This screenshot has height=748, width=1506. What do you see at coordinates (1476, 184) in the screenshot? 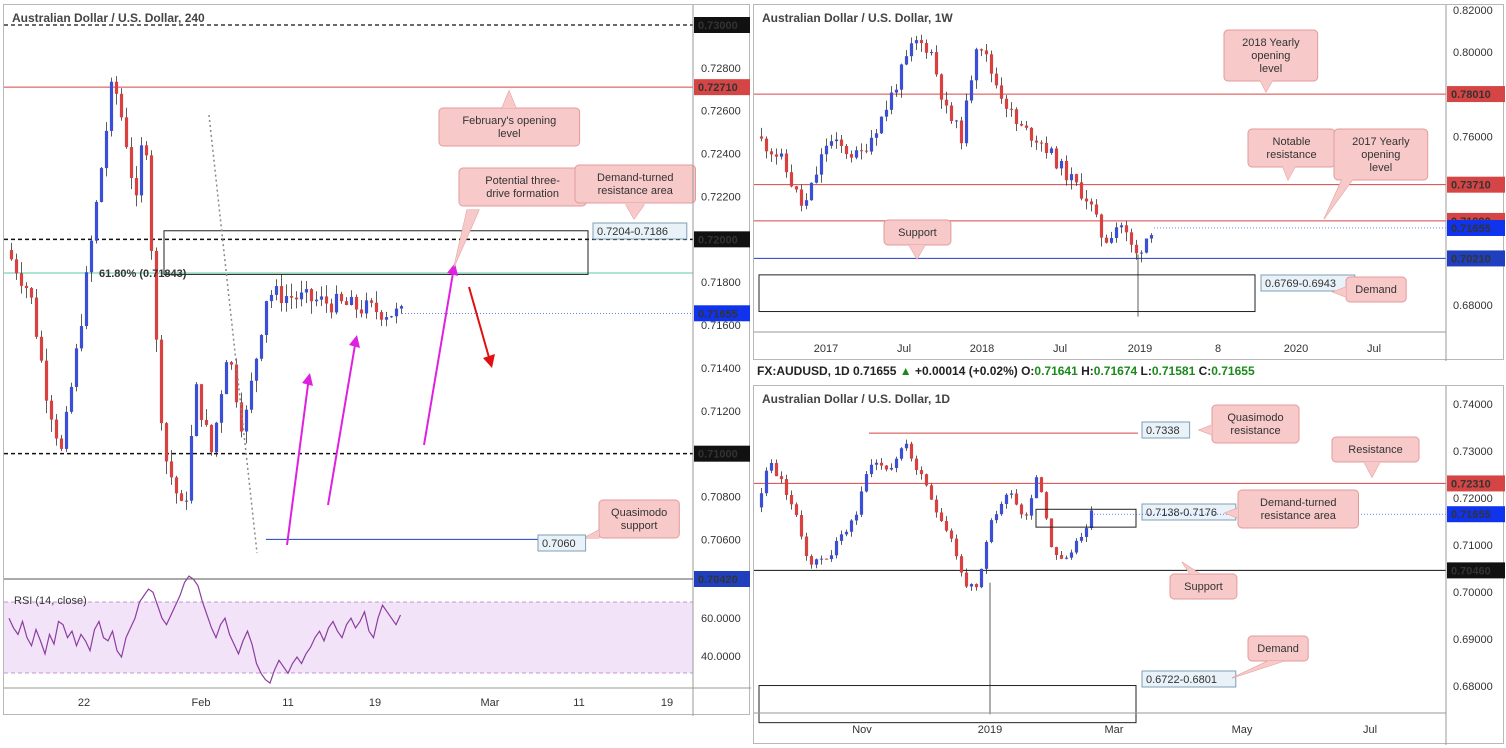
I see `w-price-tag-0.73710: 0.73710` at bounding box center [1476, 184].